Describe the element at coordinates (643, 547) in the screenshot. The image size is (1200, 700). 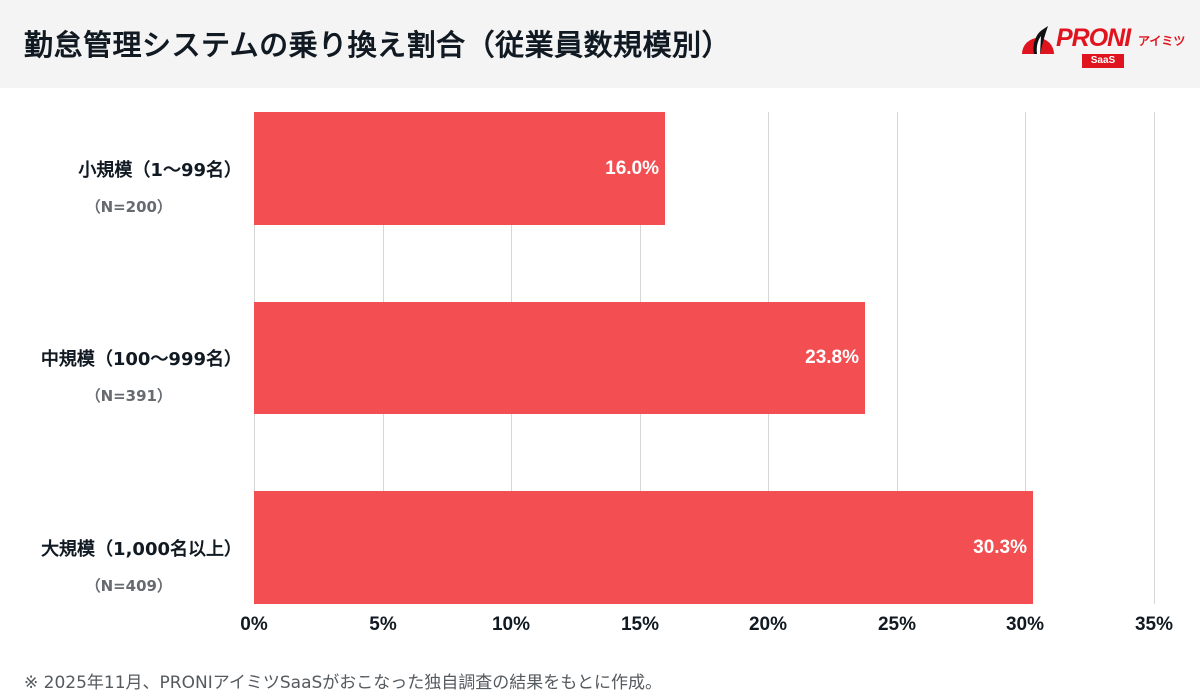
I see `bar-large: 30.3%` at that location.